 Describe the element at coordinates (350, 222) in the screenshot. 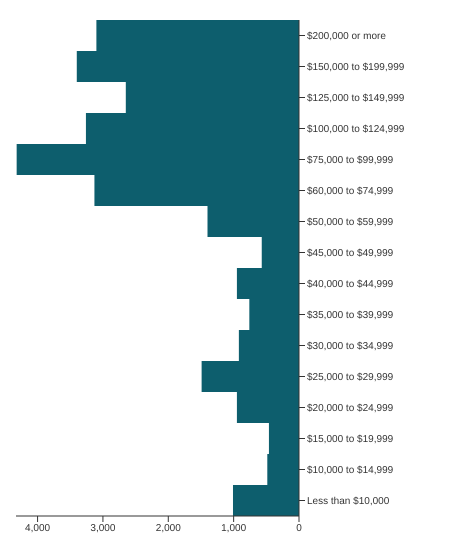

I see `y-tick-label: $50,000 to $59,999` at that location.